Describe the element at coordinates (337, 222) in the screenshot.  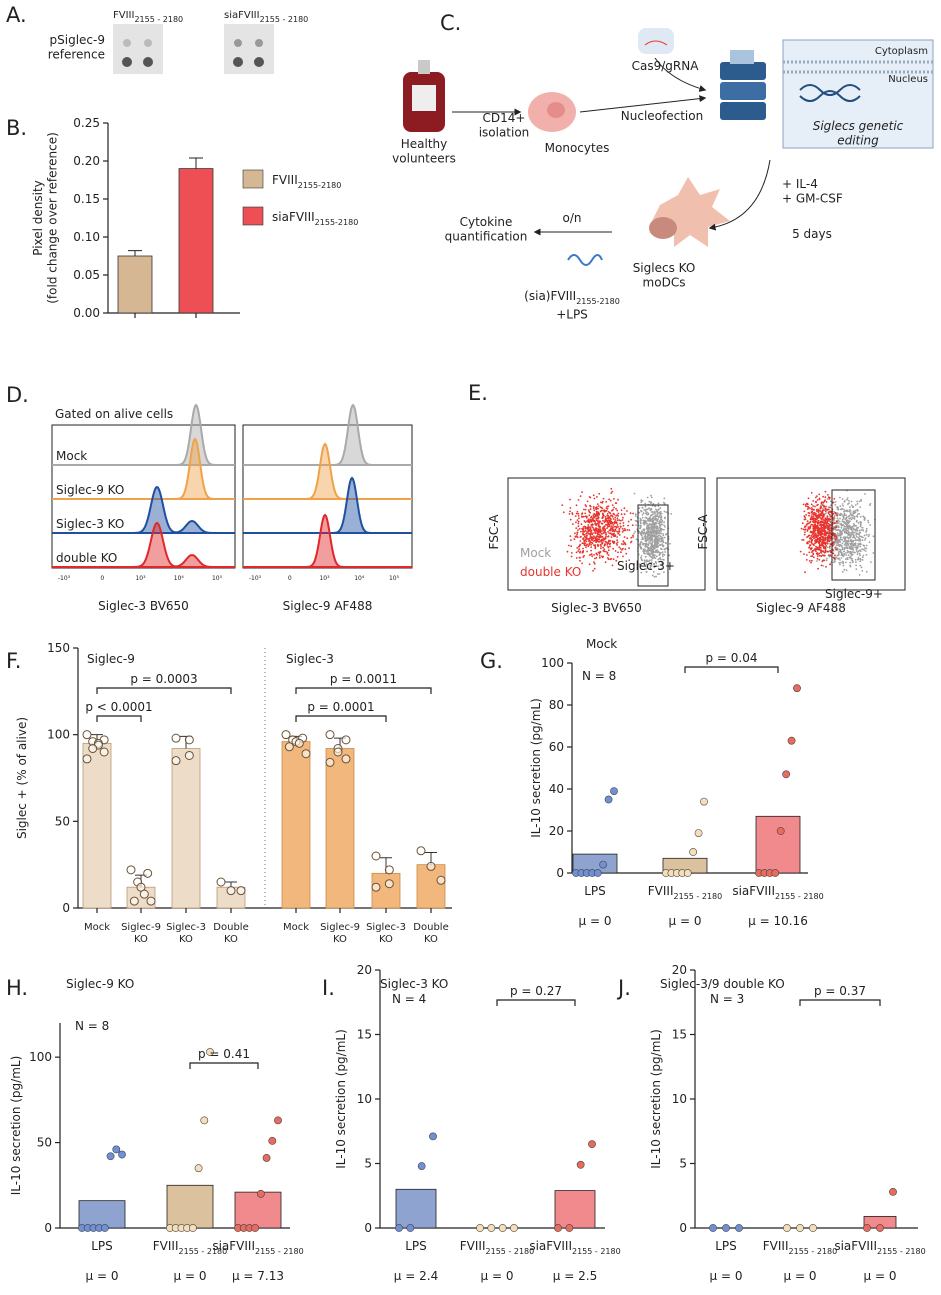
I see `text-sub: 2155-2180` at that location.